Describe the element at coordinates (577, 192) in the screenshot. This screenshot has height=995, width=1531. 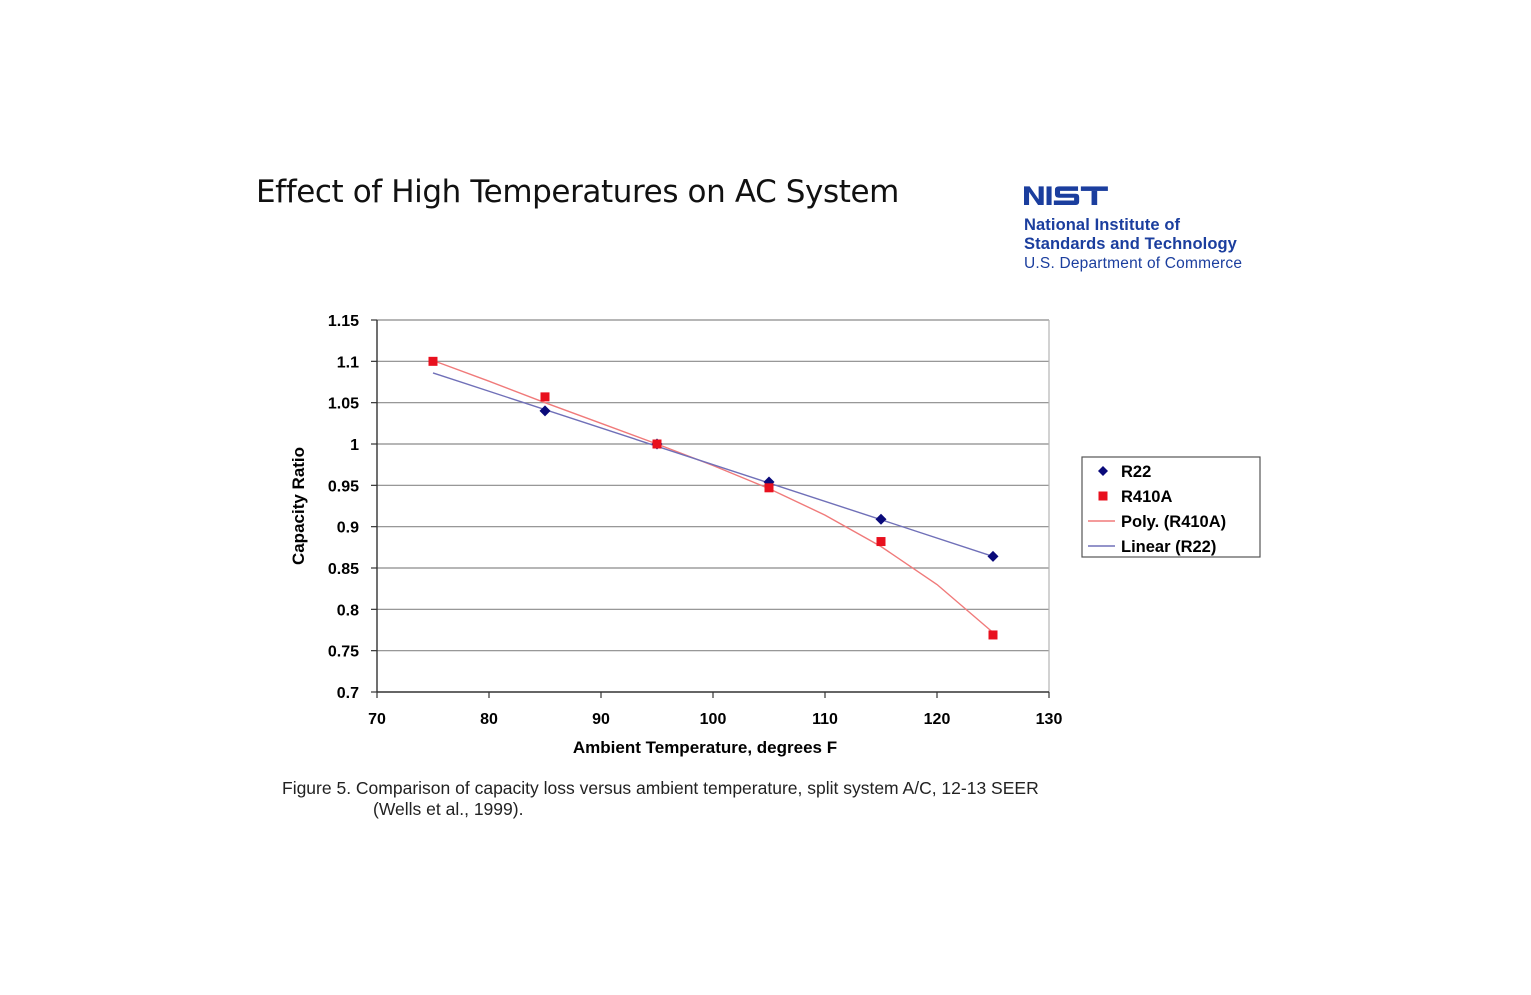
I see `slide-title: Effect of High Temperatures on AC System` at that location.